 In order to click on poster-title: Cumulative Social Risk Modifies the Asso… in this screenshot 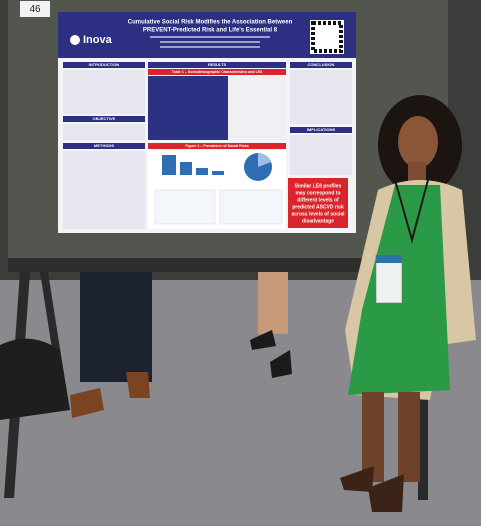, I will do `click(210, 23)`.